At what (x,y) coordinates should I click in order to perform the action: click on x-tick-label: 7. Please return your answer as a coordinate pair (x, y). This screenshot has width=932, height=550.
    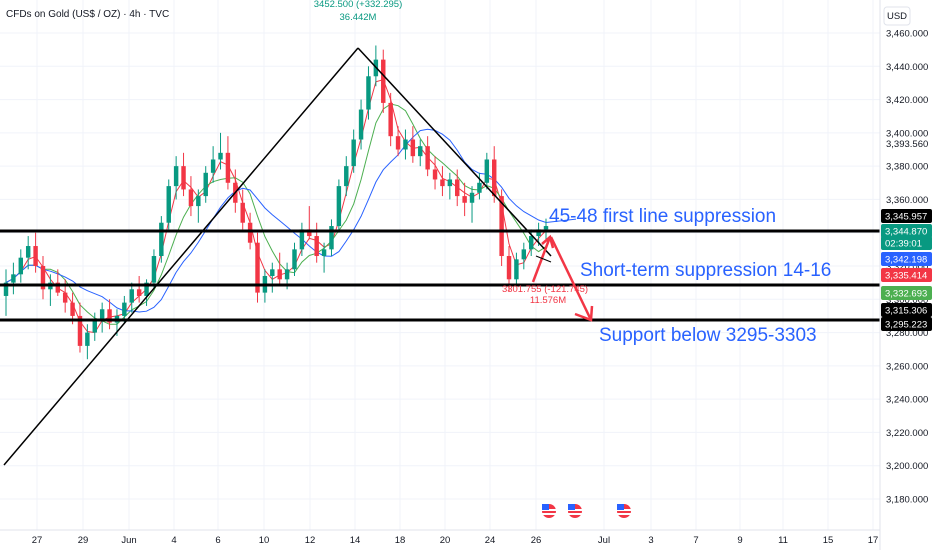
    Looking at the image, I should click on (695, 540).